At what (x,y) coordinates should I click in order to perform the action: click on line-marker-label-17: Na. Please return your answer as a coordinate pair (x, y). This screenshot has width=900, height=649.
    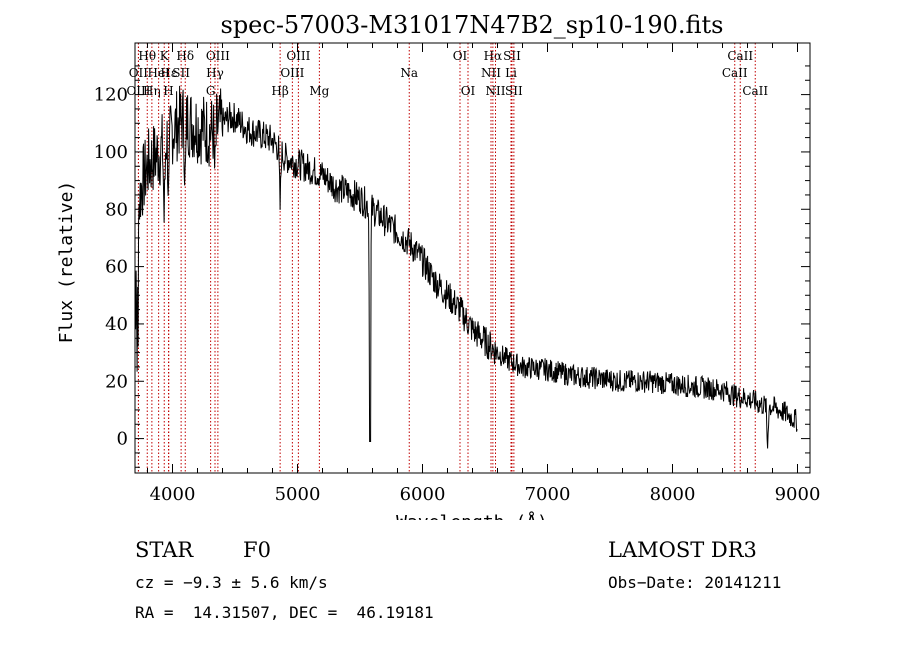
    Looking at the image, I should click on (409, 73).